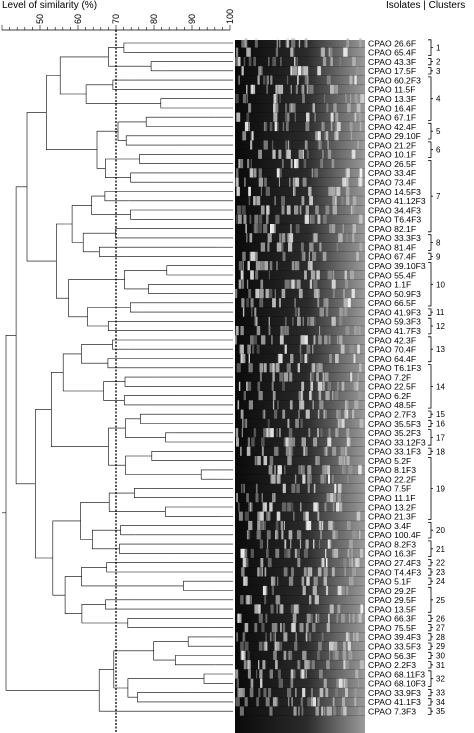 This screenshot has height=733, width=474. I want to click on isolate-label: CPAO 22.5F, so click(392, 387).